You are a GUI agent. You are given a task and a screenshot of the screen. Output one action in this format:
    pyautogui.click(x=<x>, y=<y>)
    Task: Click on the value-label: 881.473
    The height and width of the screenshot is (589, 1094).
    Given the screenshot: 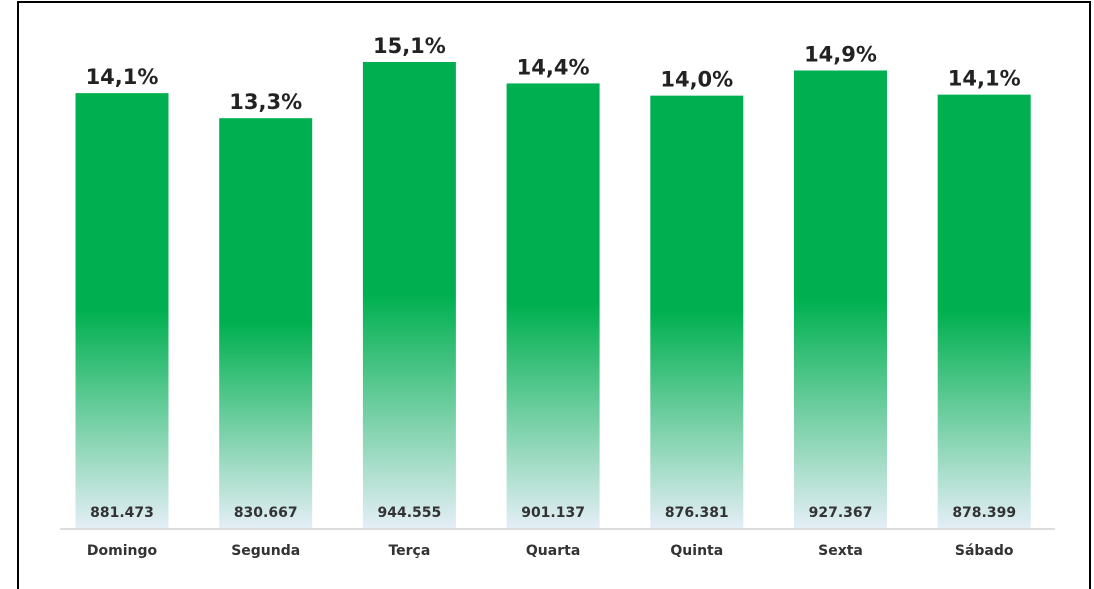 What is the action you would take?
    pyautogui.click(x=122, y=513)
    